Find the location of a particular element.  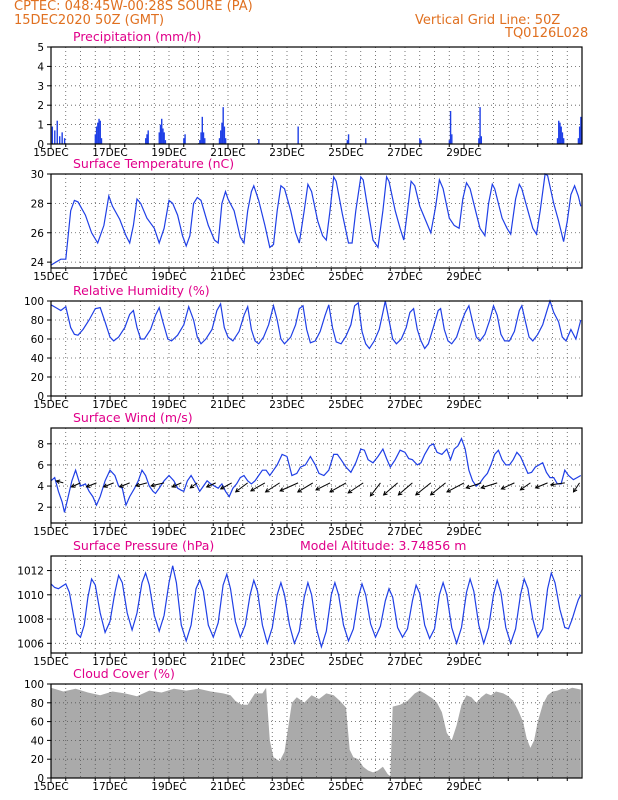

temp-ytick-label: 30 is located at coordinates (37, 175).